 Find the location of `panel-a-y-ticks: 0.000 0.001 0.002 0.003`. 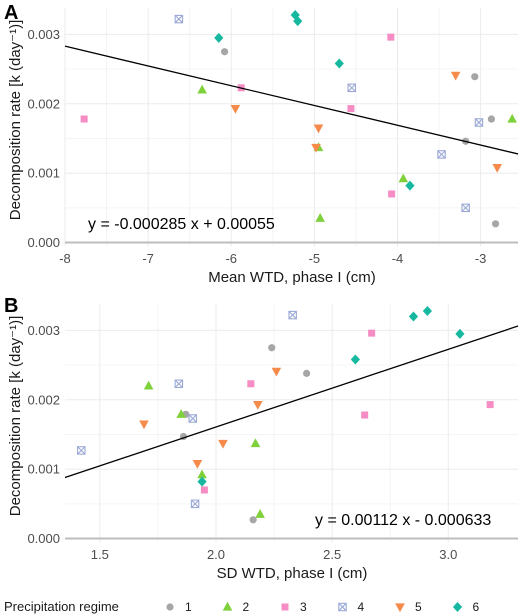

panel-a-y-ticks: 0.000 0.001 0.002 0.003 is located at coordinates (43, 138).